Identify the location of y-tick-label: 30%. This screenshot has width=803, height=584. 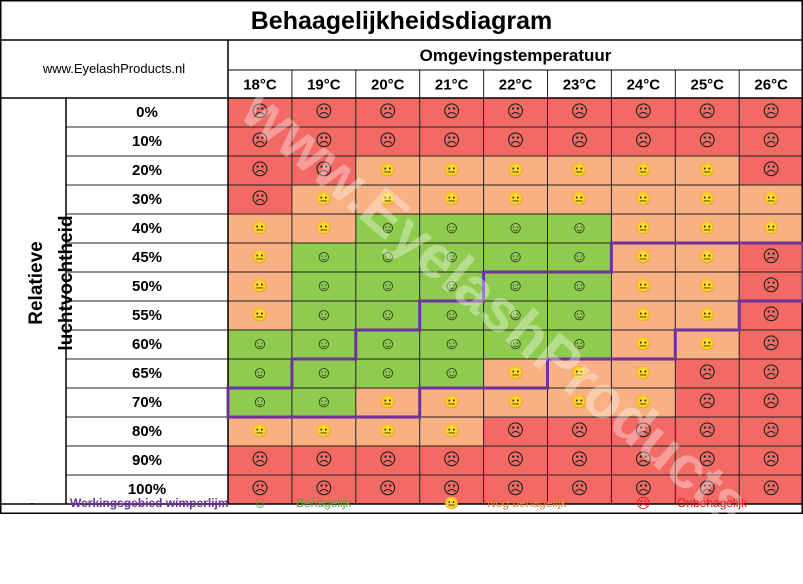
(147, 199).